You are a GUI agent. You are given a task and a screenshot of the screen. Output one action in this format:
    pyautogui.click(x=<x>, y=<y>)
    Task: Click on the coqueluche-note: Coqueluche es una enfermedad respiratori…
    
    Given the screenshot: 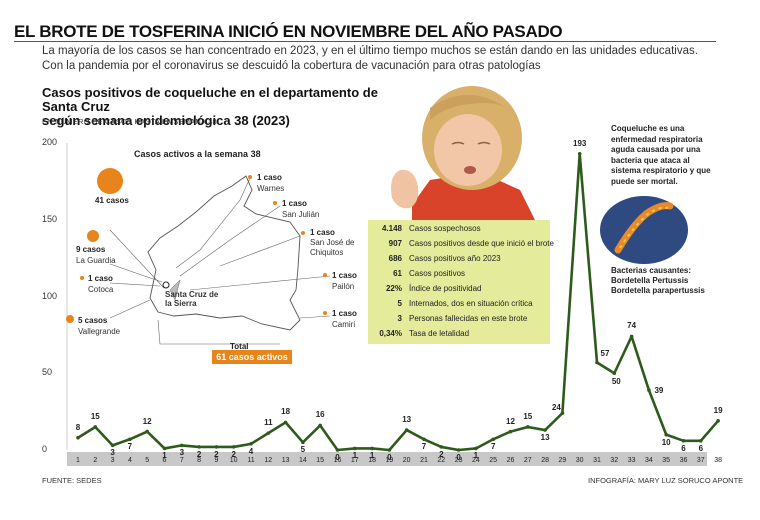 What is the action you would take?
    pyautogui.click(x=661, y=155)
    